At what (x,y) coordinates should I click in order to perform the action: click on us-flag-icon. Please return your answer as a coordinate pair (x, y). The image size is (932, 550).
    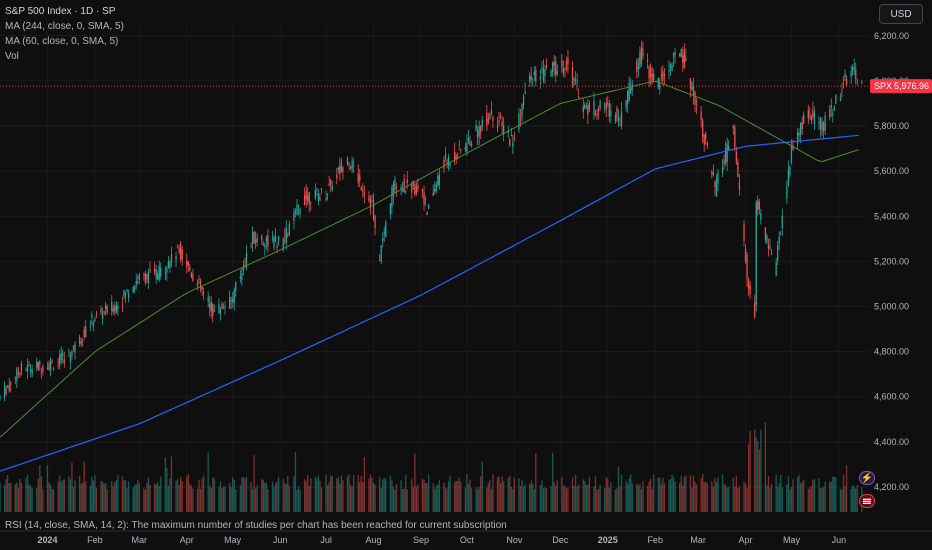
    Looking at the image, I should click on (867, 501).